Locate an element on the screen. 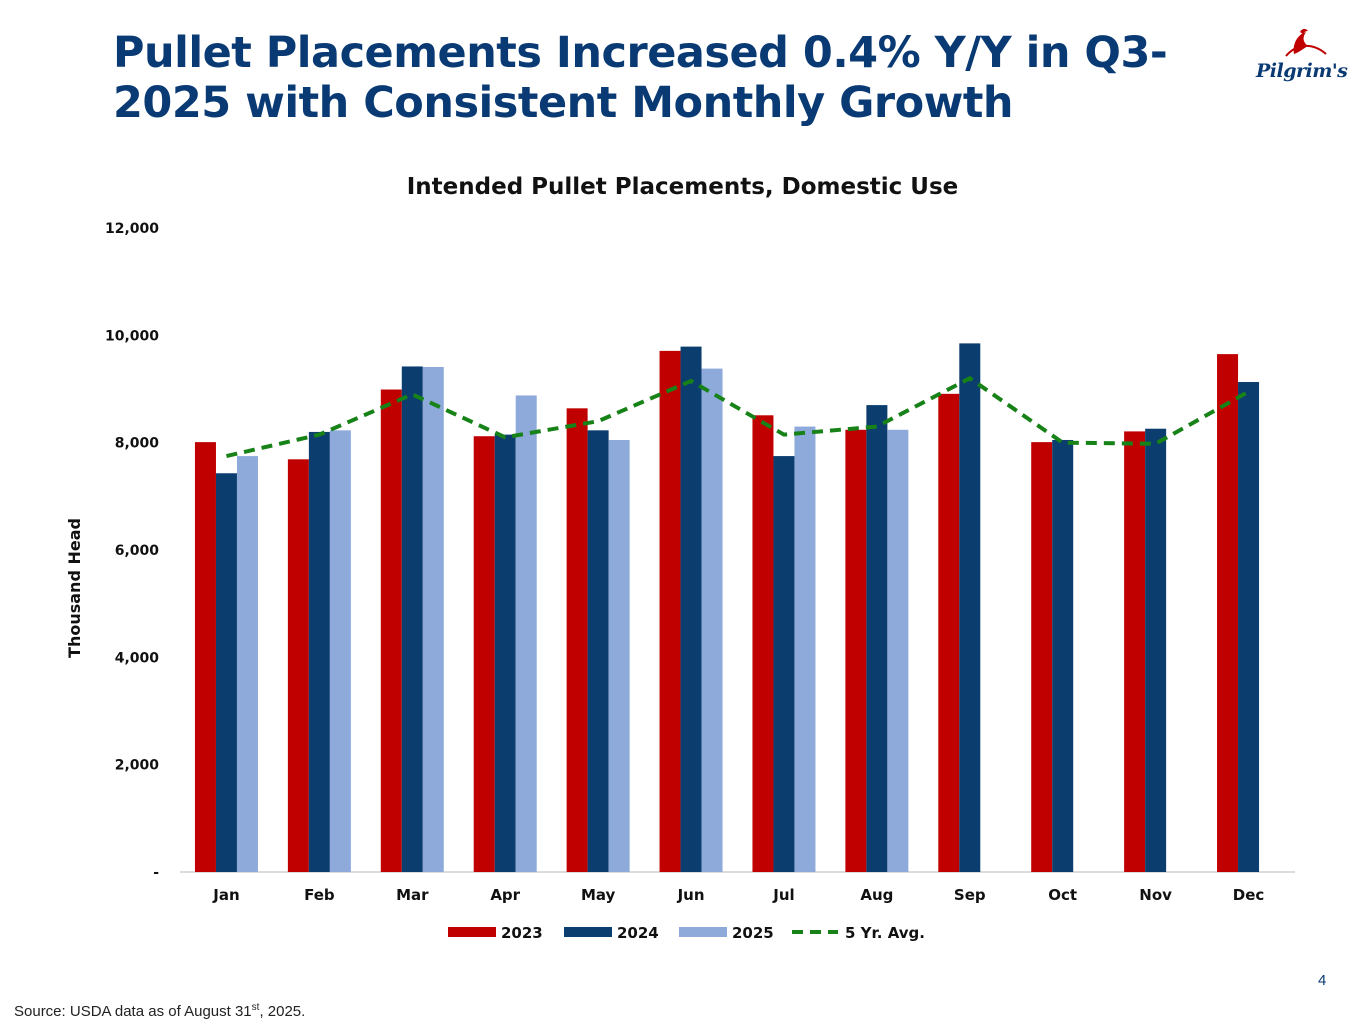 This screenshot has width=1365, height=1024. bar-2023-apr is located at coordinates (484, 654).